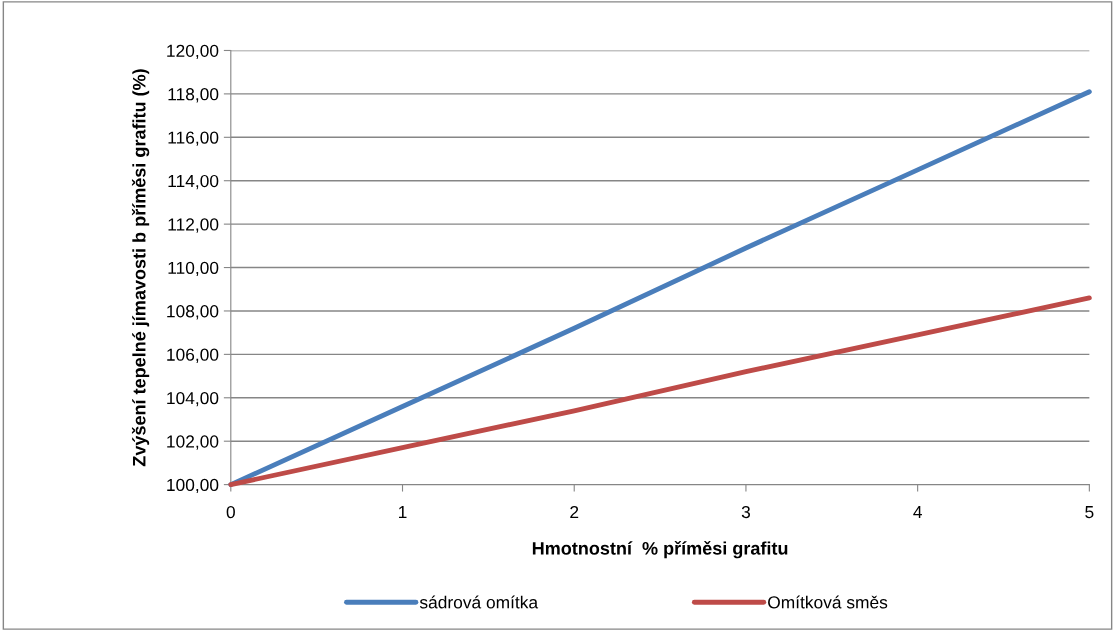 This screenshot has width=1115, height=631. What do you see at coordinates (193, 95) in the screenshot?
I see `y-tick-label: 118,00` at bounding box center [193, 95].